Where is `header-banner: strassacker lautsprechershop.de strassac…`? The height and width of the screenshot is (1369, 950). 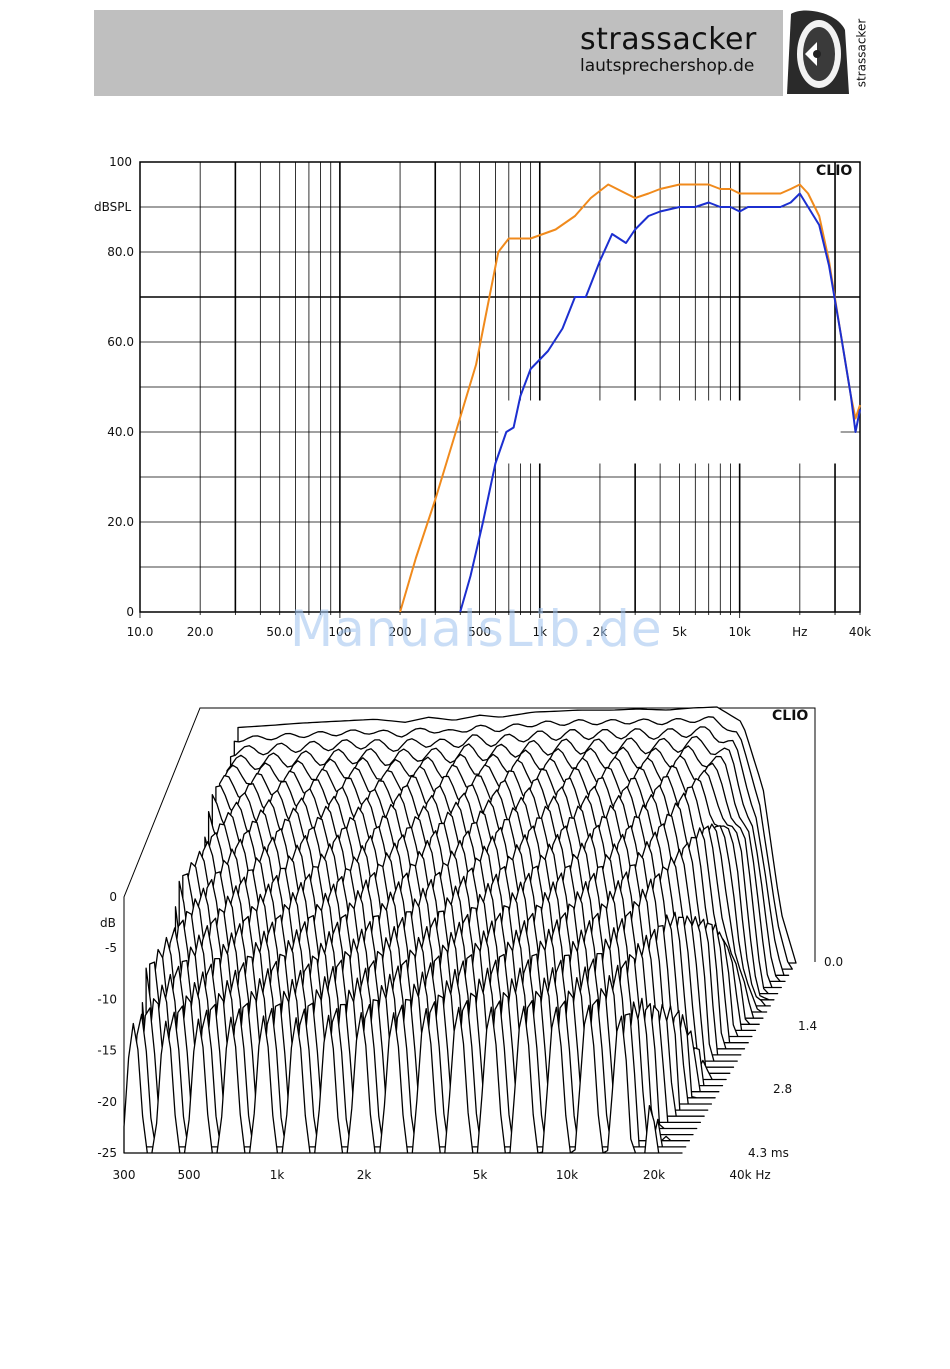 header-banner: strassacker lautsprechershop.de strassac… is located at coordinates (482, 53).